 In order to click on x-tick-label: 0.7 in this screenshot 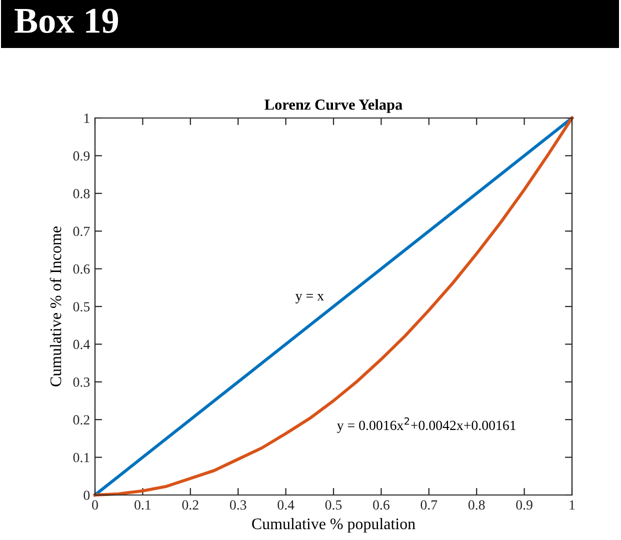, I will do `click(429, 505)`.